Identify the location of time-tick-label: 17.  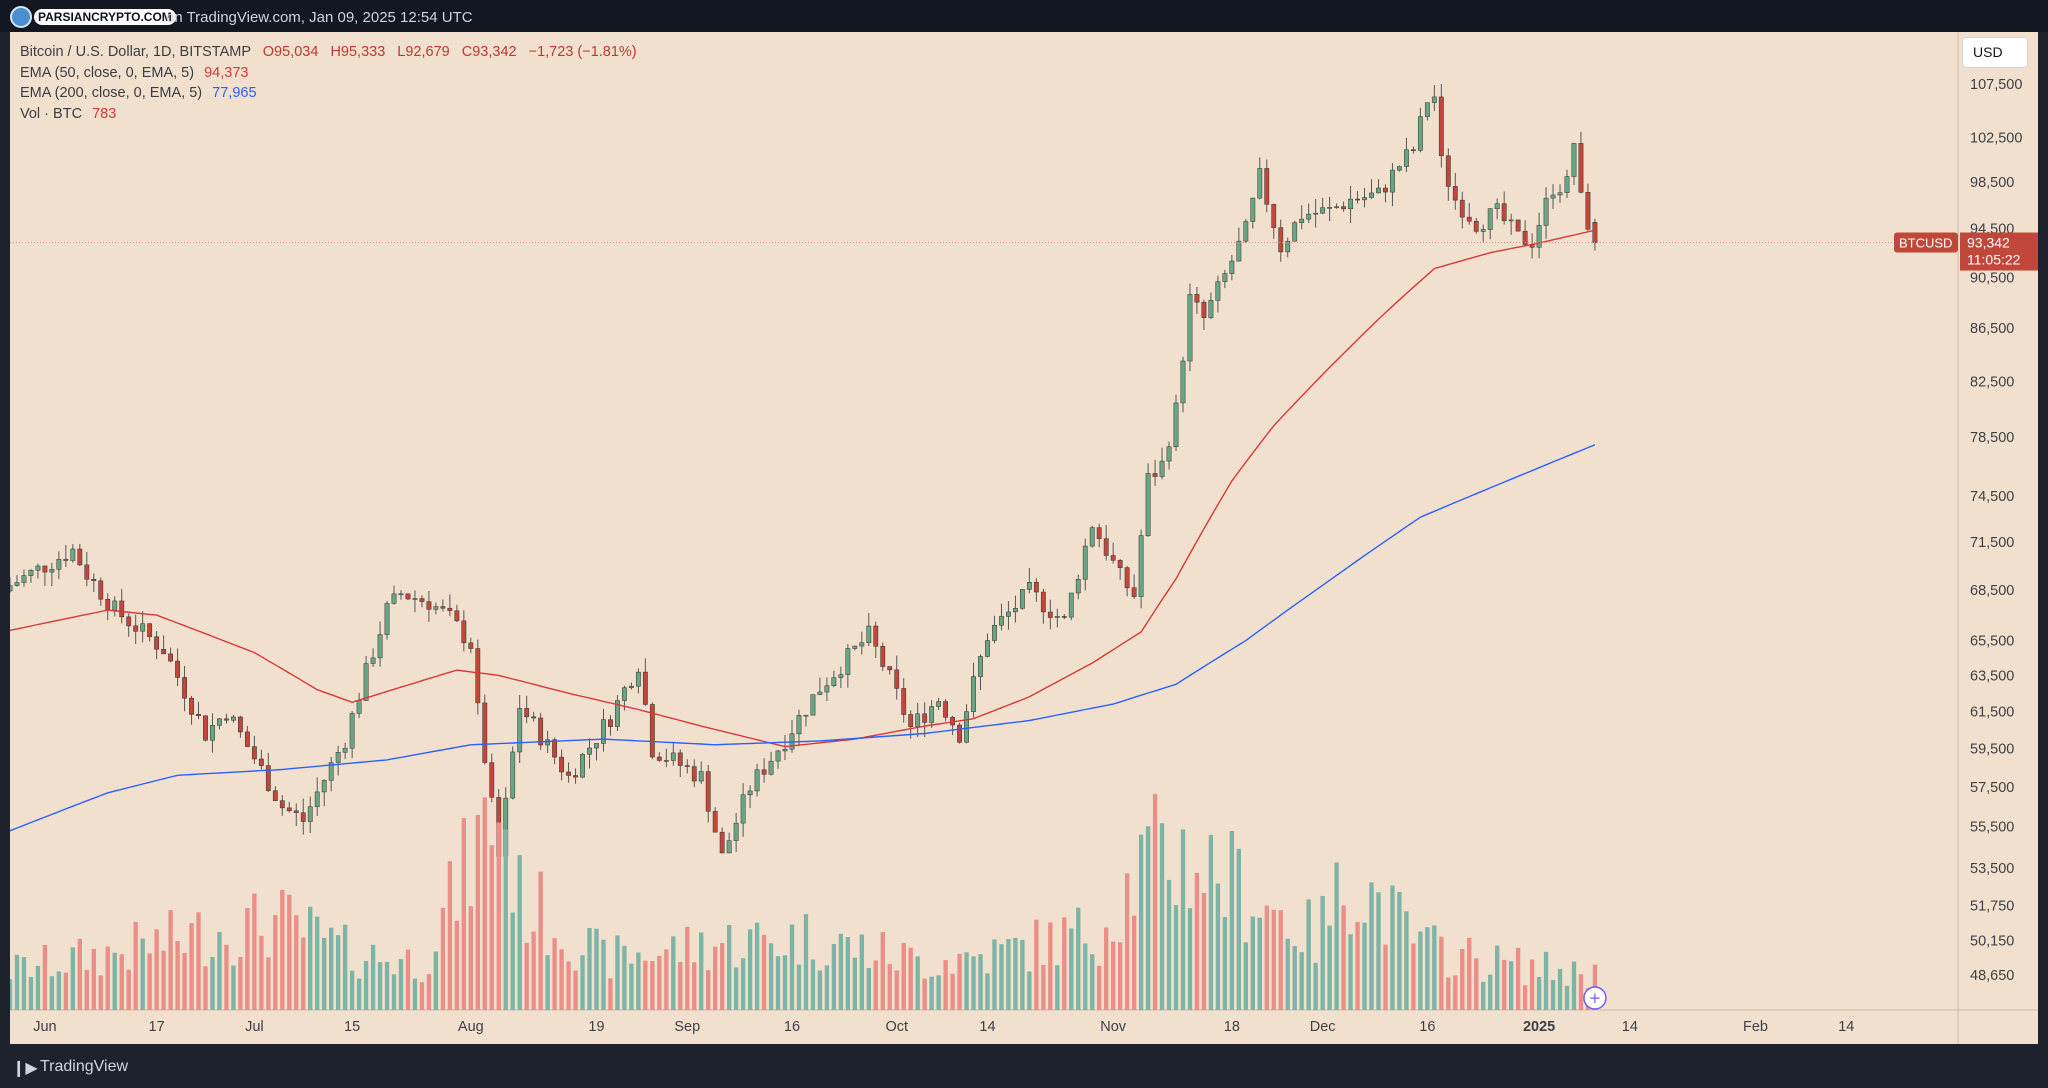
(157, 1027).